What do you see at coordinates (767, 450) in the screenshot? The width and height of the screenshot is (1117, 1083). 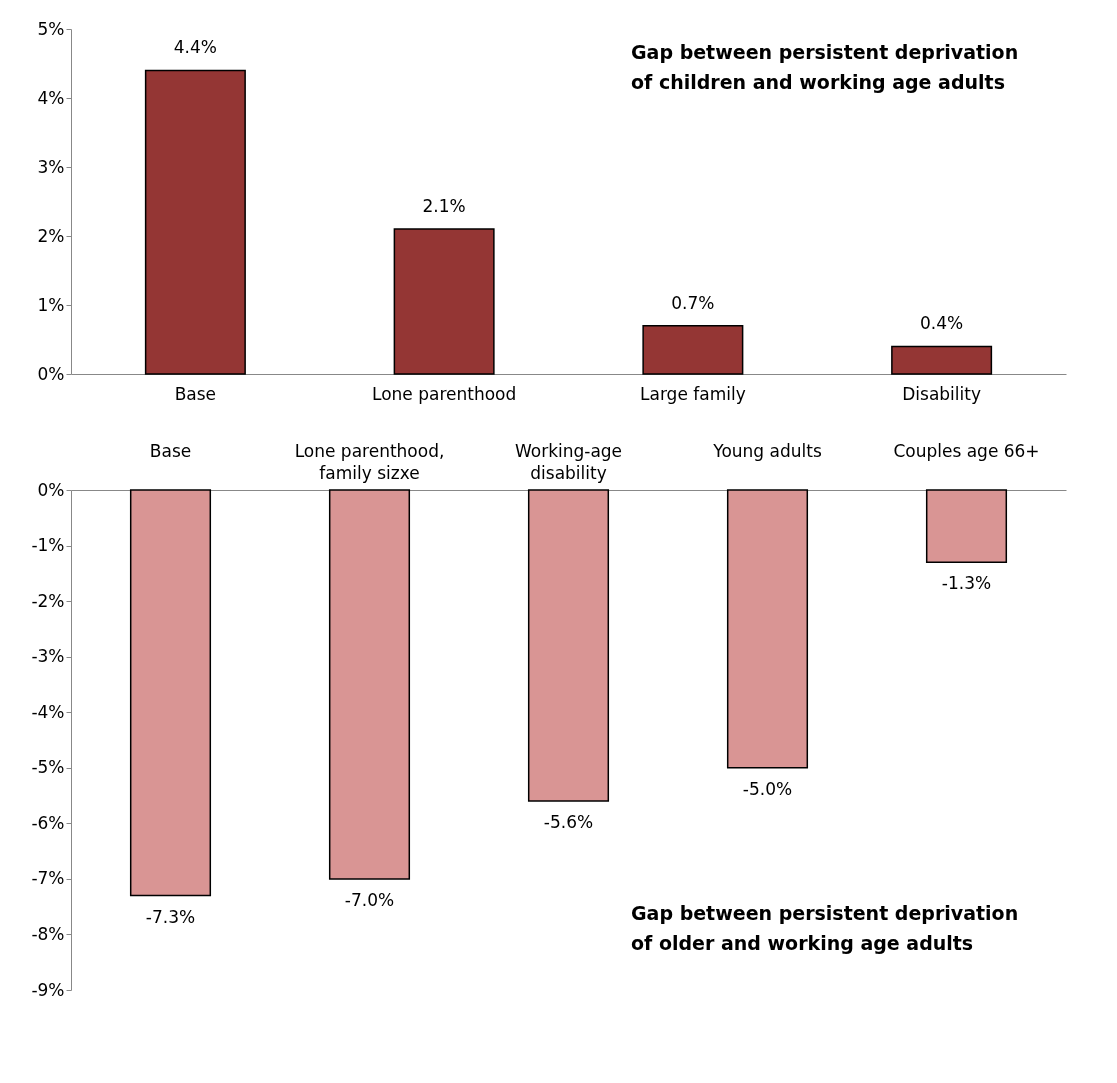 I see `x-tick-label: Young adults` at bounding box center [767, 450].